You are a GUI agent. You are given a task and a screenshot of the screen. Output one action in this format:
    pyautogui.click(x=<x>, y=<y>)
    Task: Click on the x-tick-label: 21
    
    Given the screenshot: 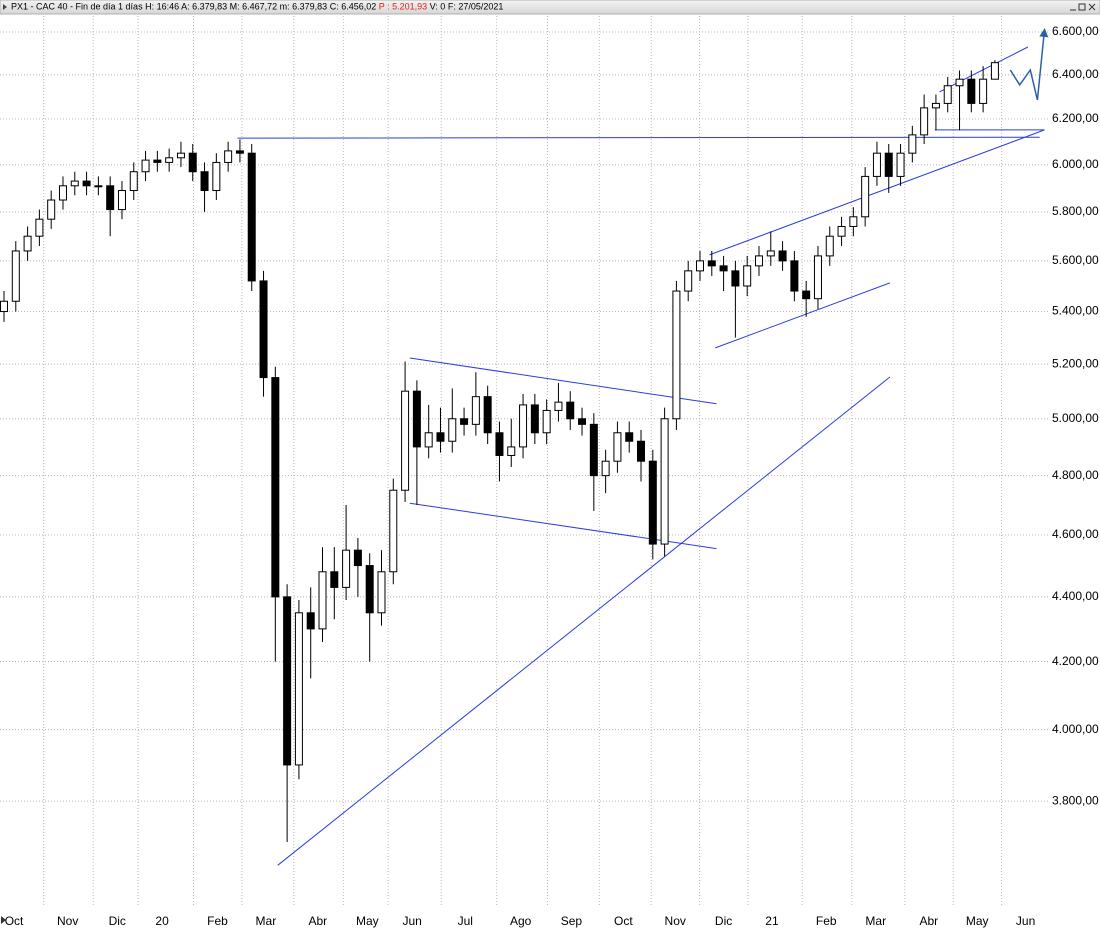 What is the action you would take?
    pyautogui.click(x=772, y=921)
    